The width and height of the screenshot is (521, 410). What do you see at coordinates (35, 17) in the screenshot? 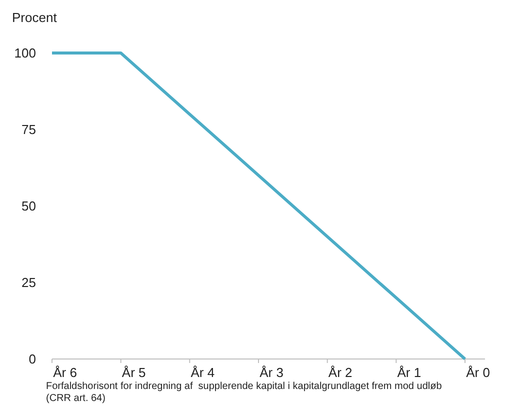
I see `y-axis-title: Procent` at bounding box center [35, 17].